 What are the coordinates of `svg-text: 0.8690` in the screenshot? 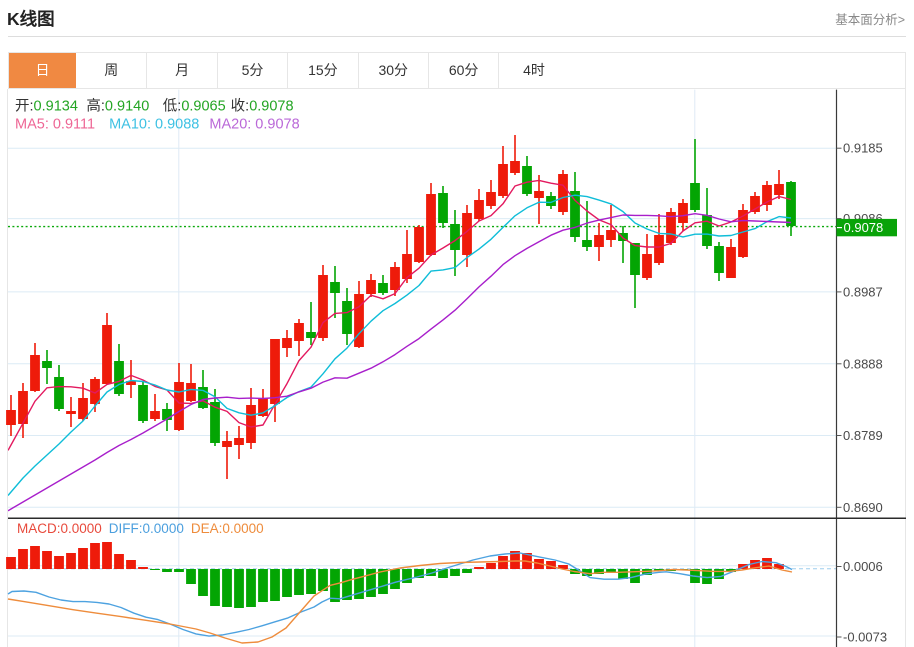 It's located at (863, 507).